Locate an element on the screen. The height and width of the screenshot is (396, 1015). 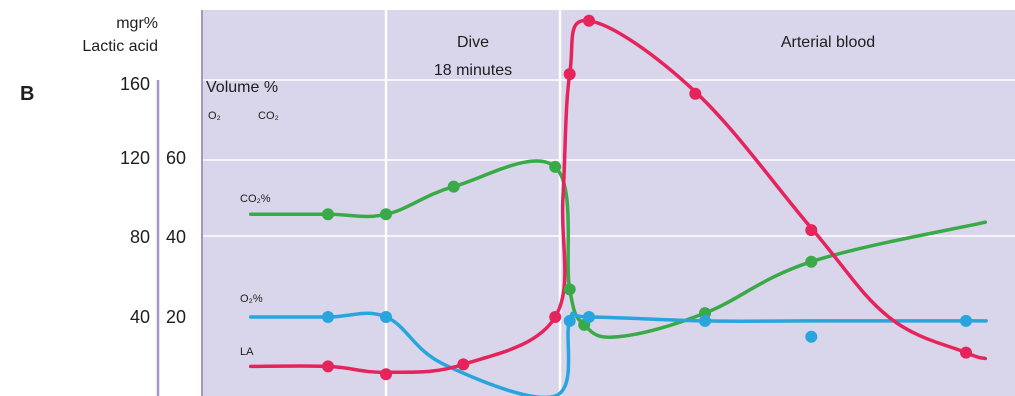
series-label-co2: CO₂% is located at coordinates (255, 199).